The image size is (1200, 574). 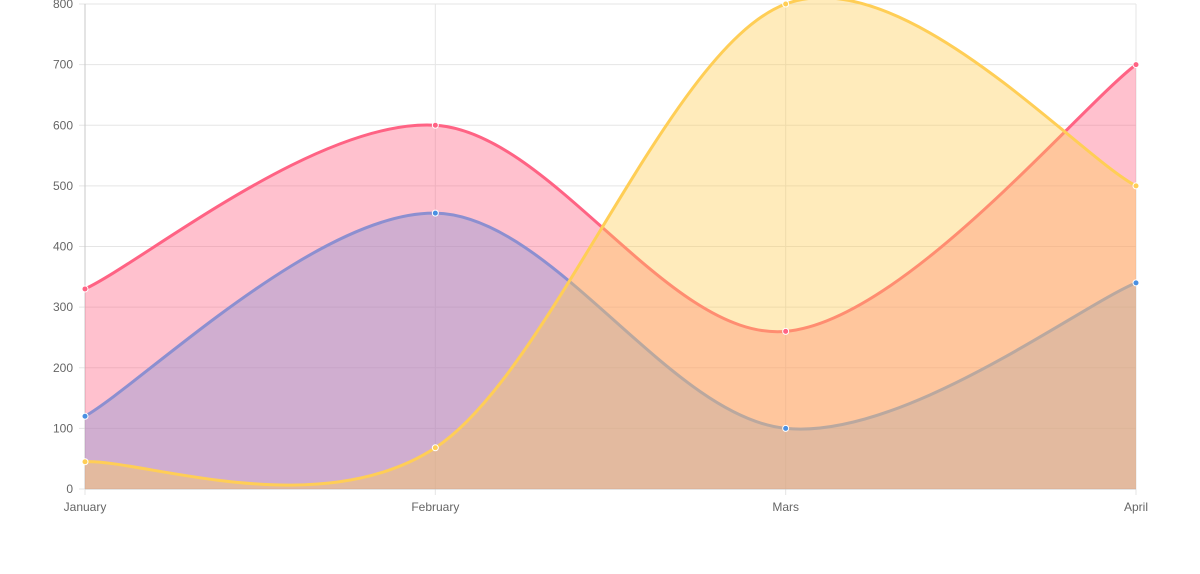 What do you see at coordinates (435, 507) in the screenshot?
I see `x-tick-label: February` at bounding box center [435, 507].